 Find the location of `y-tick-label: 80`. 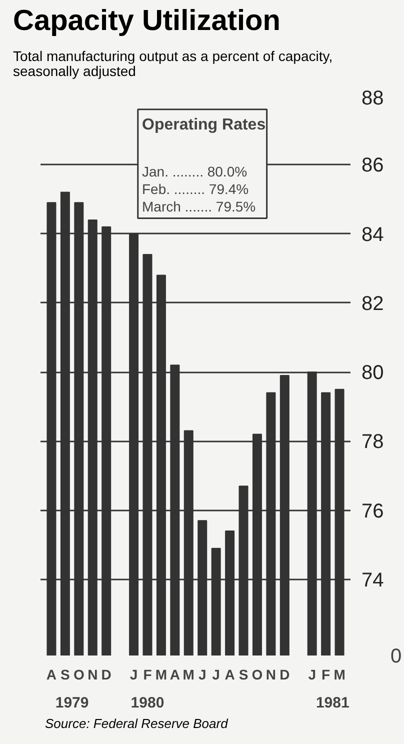

y-tick-label: 80 is located at coordinates (373, 373).